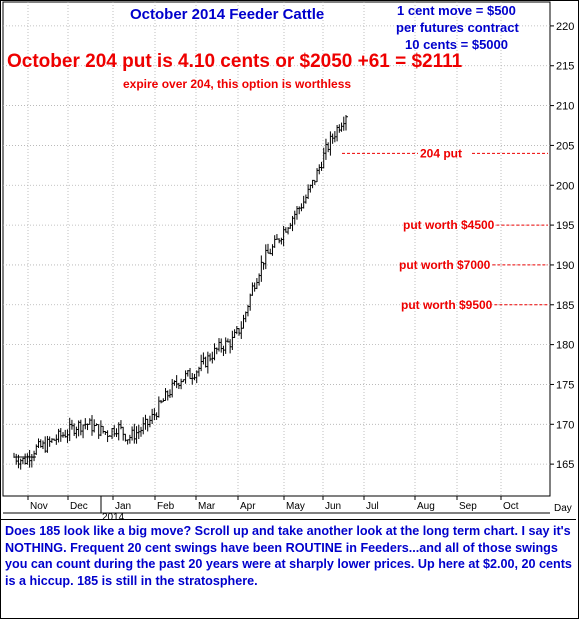 The image size is (579, 619). I want to click on x-tick-label: Jun, so click(333, 506).